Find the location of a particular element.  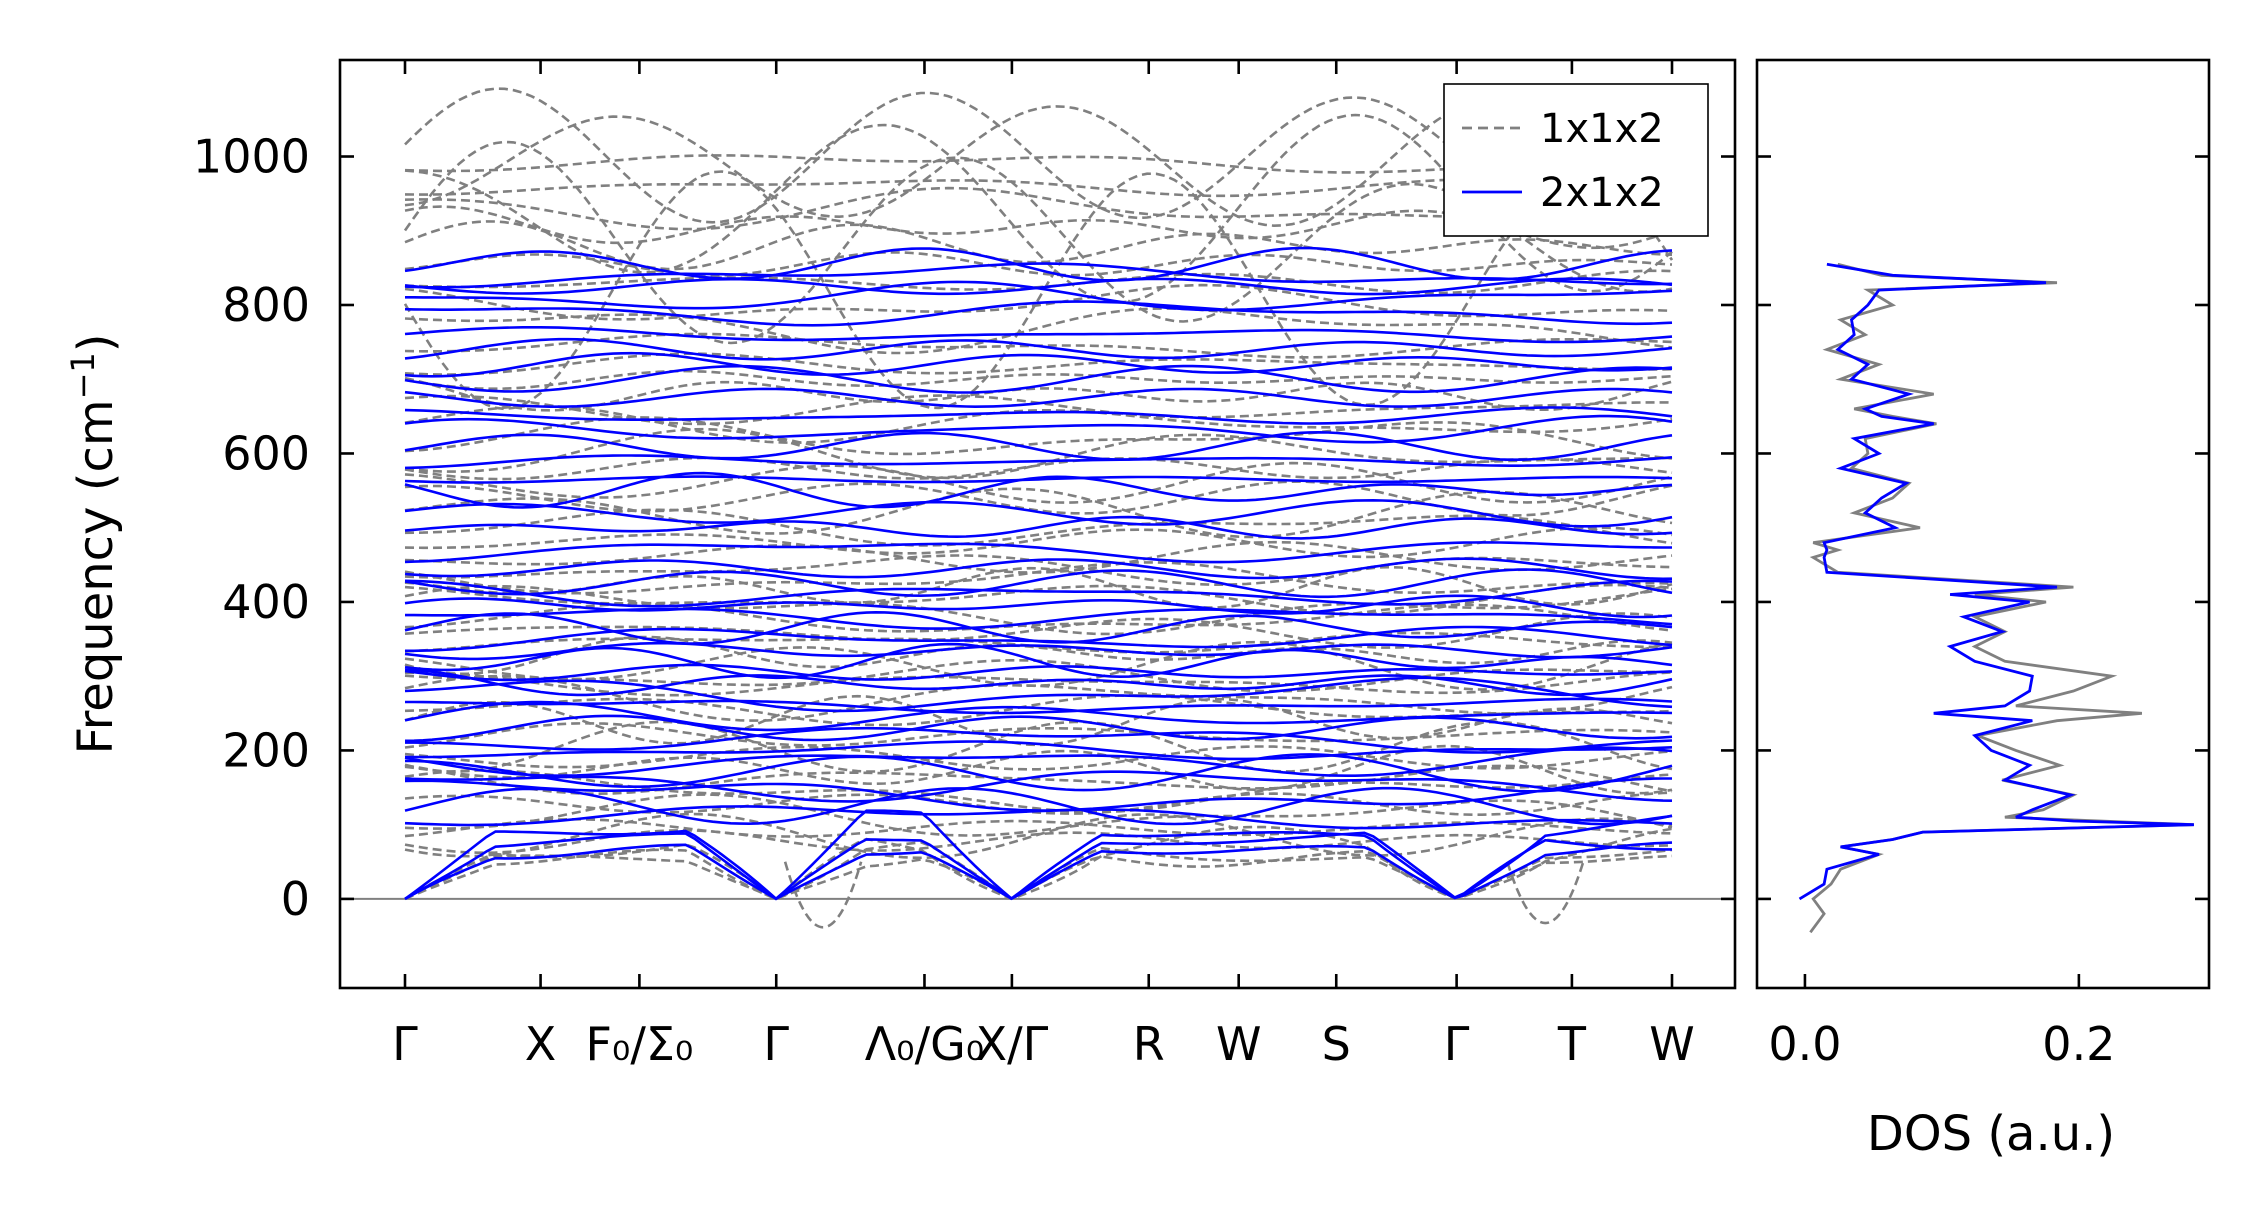

legend-label: 1x1x2 is located at coordinates (1602, 129).